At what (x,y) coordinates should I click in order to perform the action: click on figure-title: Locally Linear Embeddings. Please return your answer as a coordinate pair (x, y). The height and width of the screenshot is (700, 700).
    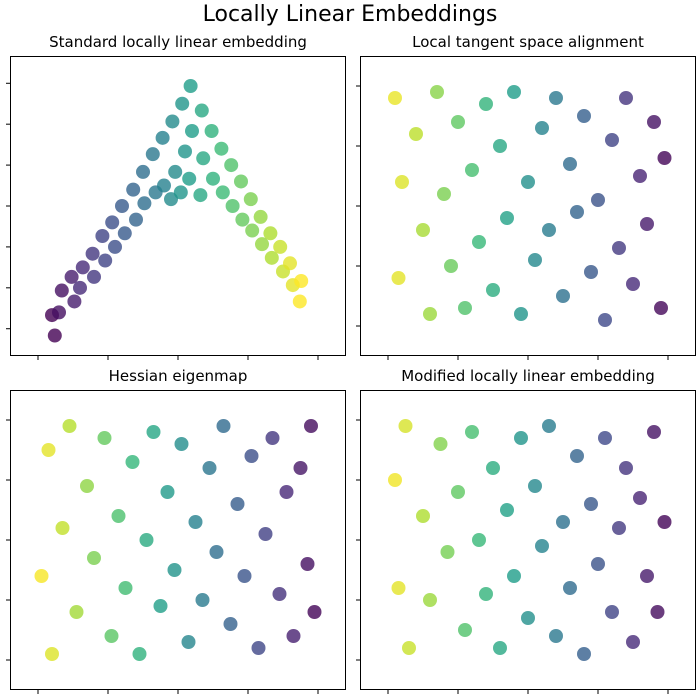
    Looking at the image, I should click on (350, 14).